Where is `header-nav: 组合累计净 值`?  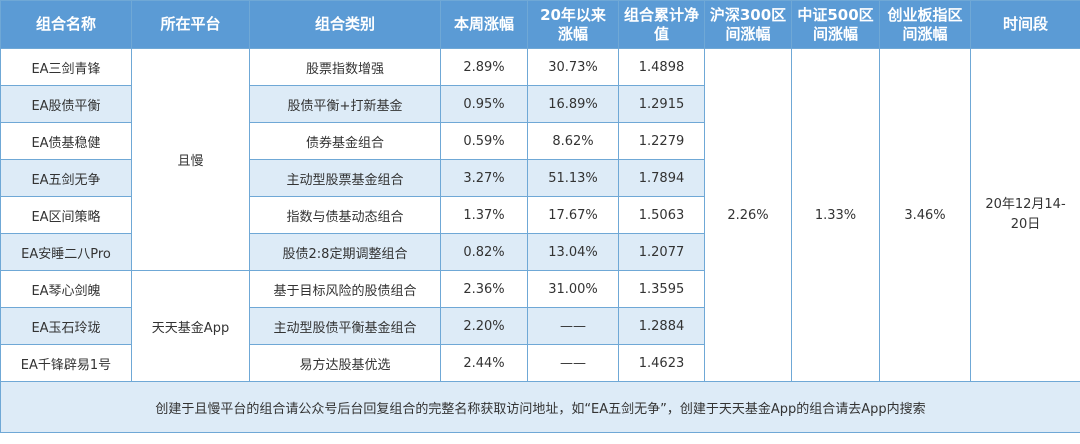
header-nav: 组合累计净 值 is located at coordinates (661, 24).